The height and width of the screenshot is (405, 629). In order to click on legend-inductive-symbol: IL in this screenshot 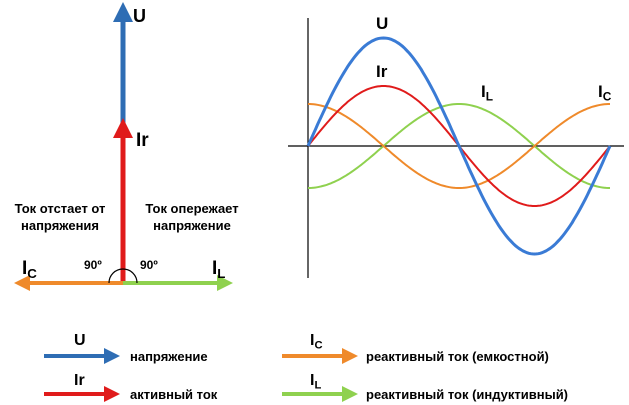, I will do `click(315, 382)`.